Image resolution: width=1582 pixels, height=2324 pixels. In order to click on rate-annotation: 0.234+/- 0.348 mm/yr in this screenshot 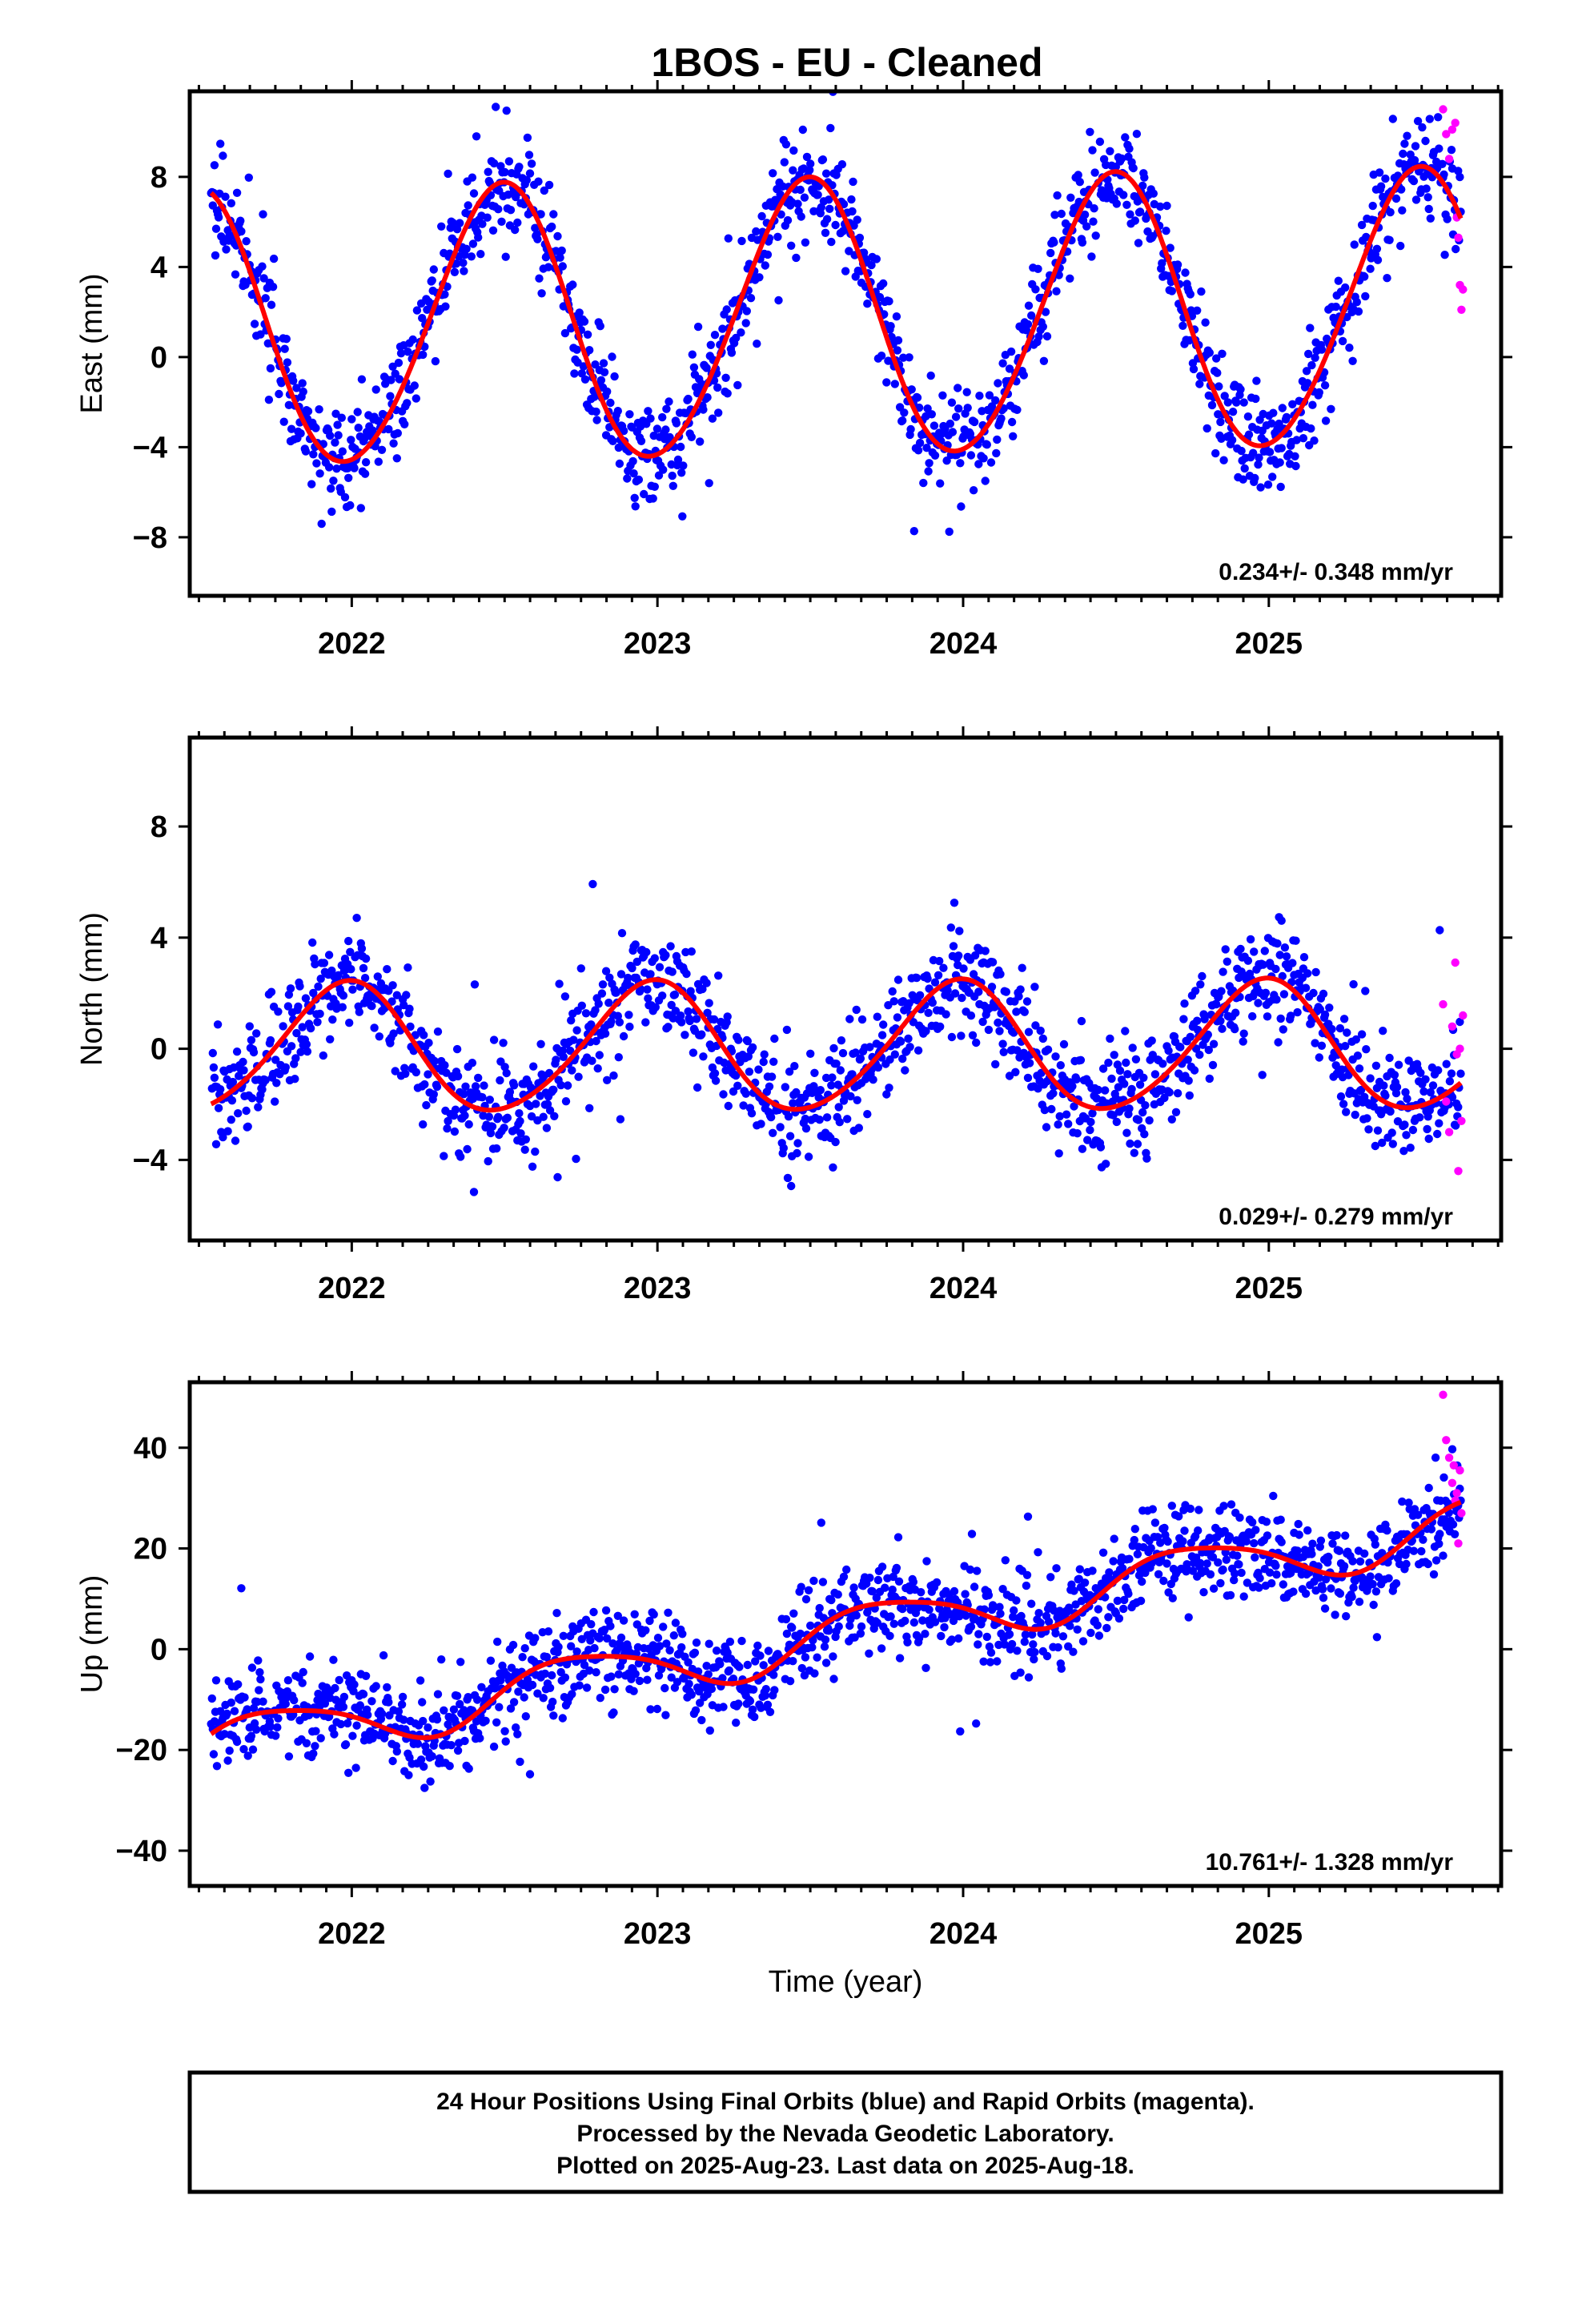, I will do `click(1336, 572)`.